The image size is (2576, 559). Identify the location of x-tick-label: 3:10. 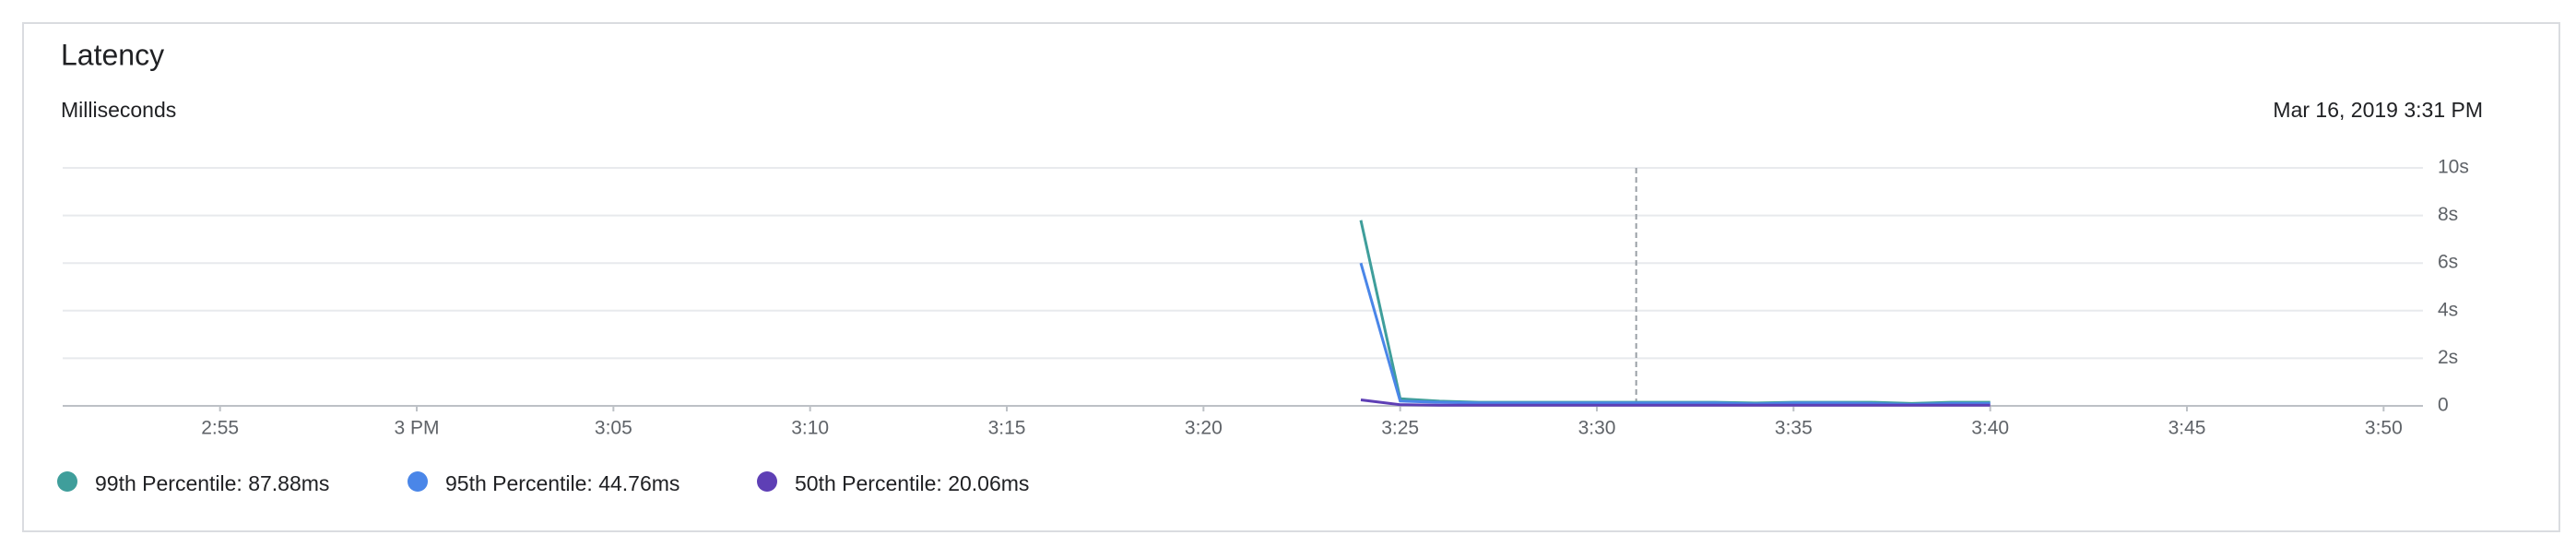
(810, 428).